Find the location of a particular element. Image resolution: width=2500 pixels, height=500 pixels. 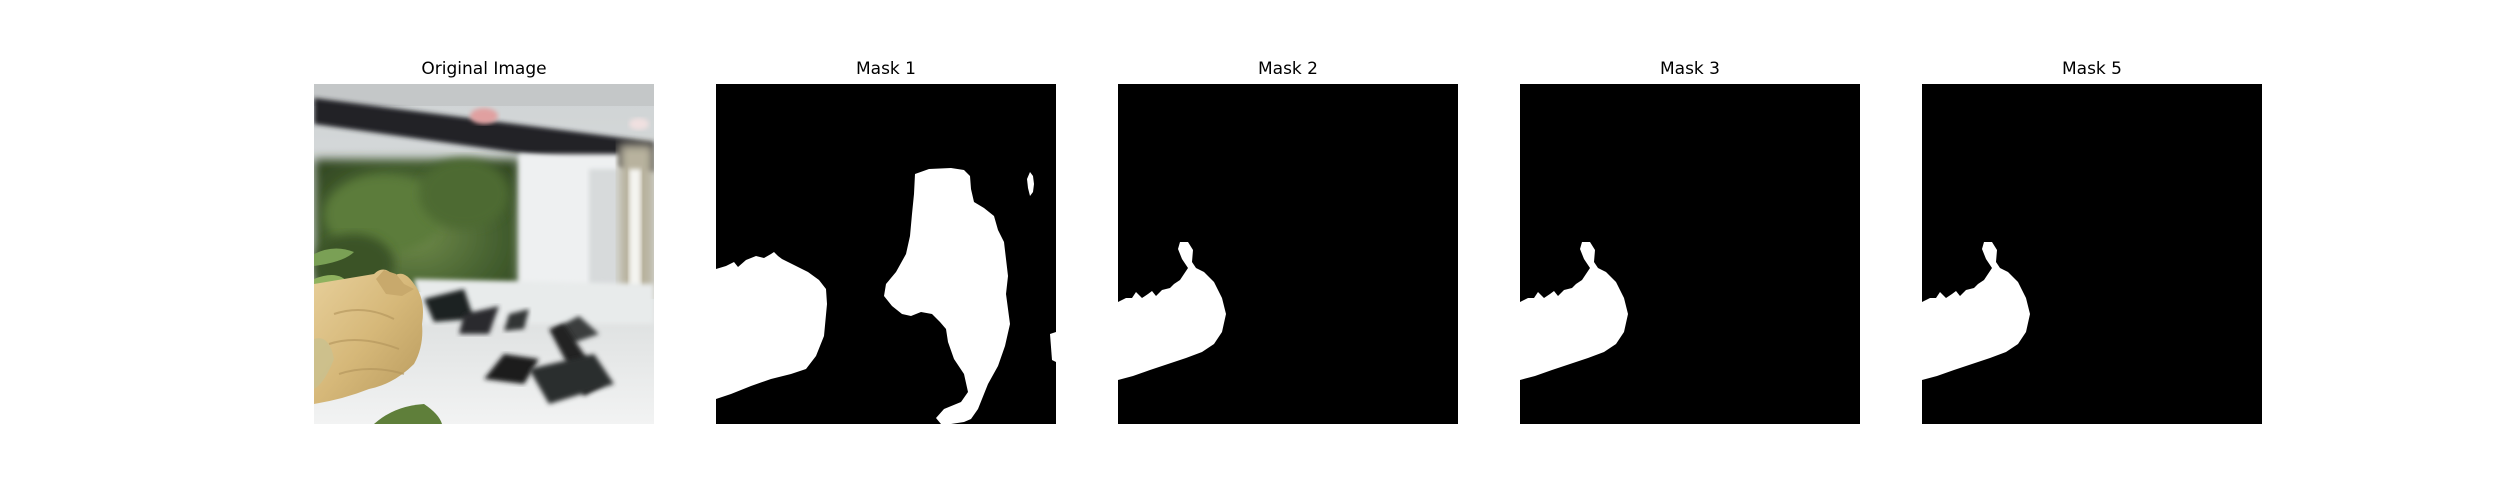

panel-original-image: Original Image is located at coordinates (484, 250).